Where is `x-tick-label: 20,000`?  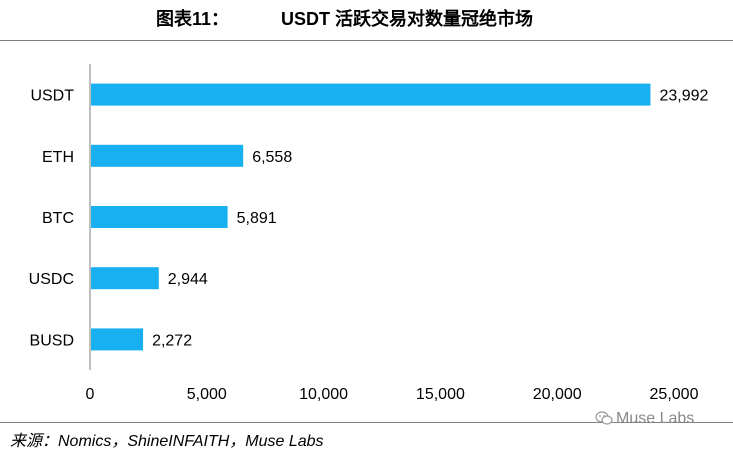 x-tick-label: 20,000 is located at coordinates (557, 394).